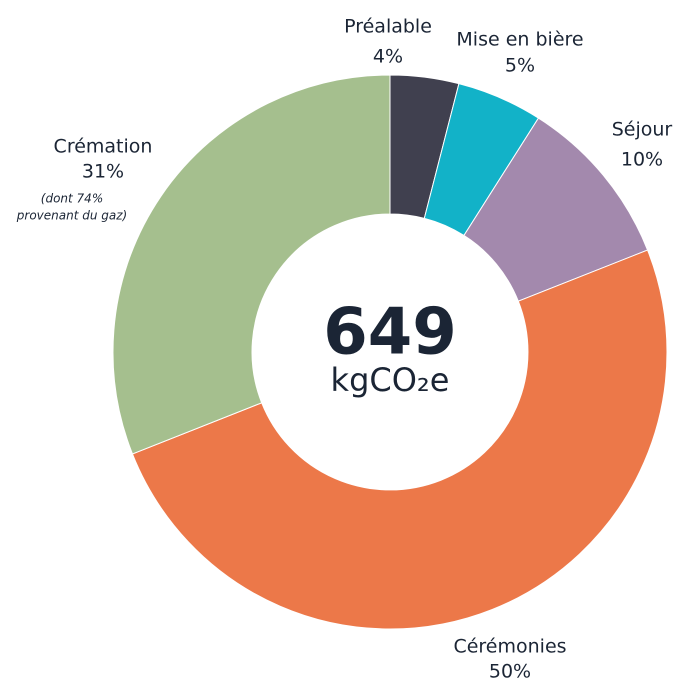  What do you see at coordinates (72, 199) in the screenshot?
I see `annotation: (dont 74%` at bounding box center [72, 199].